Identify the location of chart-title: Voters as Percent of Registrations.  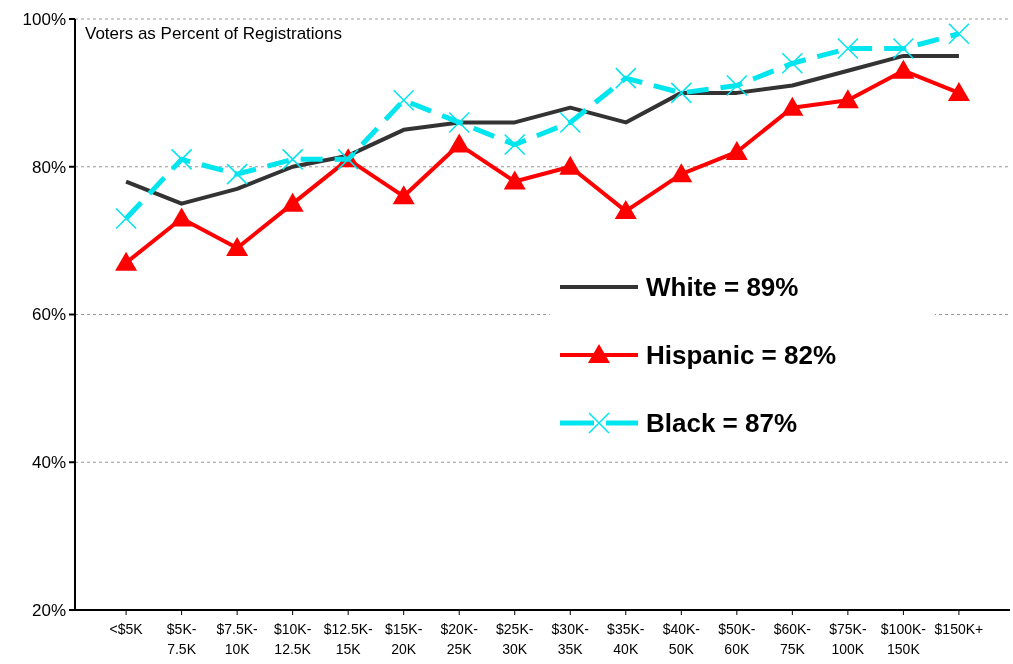
(214, 33).